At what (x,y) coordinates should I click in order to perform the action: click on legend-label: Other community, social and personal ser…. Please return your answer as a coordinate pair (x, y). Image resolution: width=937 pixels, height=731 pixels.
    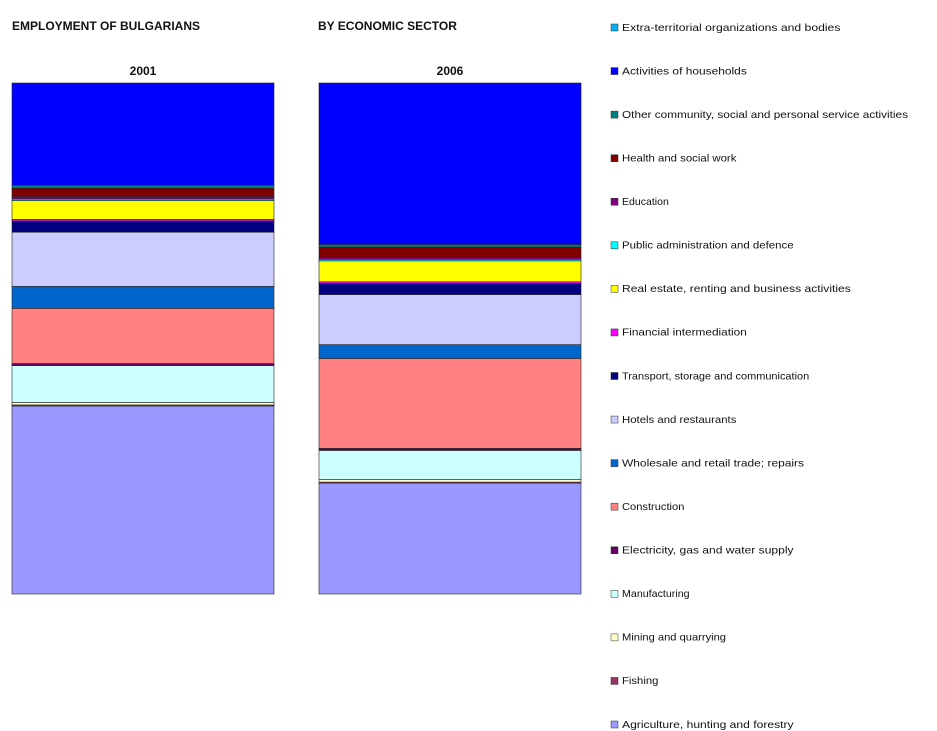
    Looking at the image, I should click on (765, 115).